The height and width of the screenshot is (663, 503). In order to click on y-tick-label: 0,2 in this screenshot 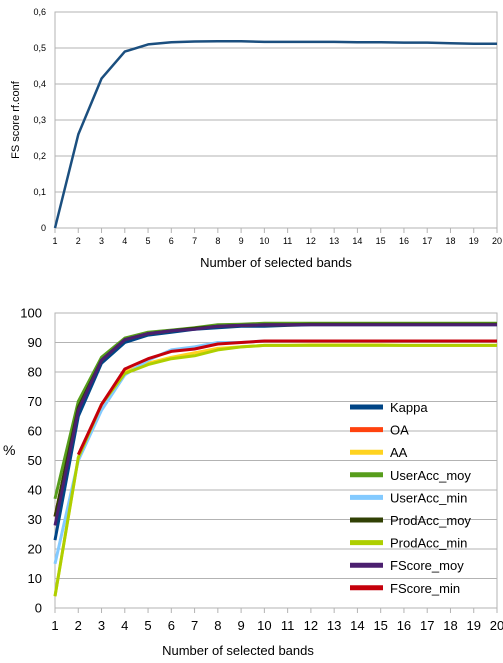, I will do `click(39, 156)`.